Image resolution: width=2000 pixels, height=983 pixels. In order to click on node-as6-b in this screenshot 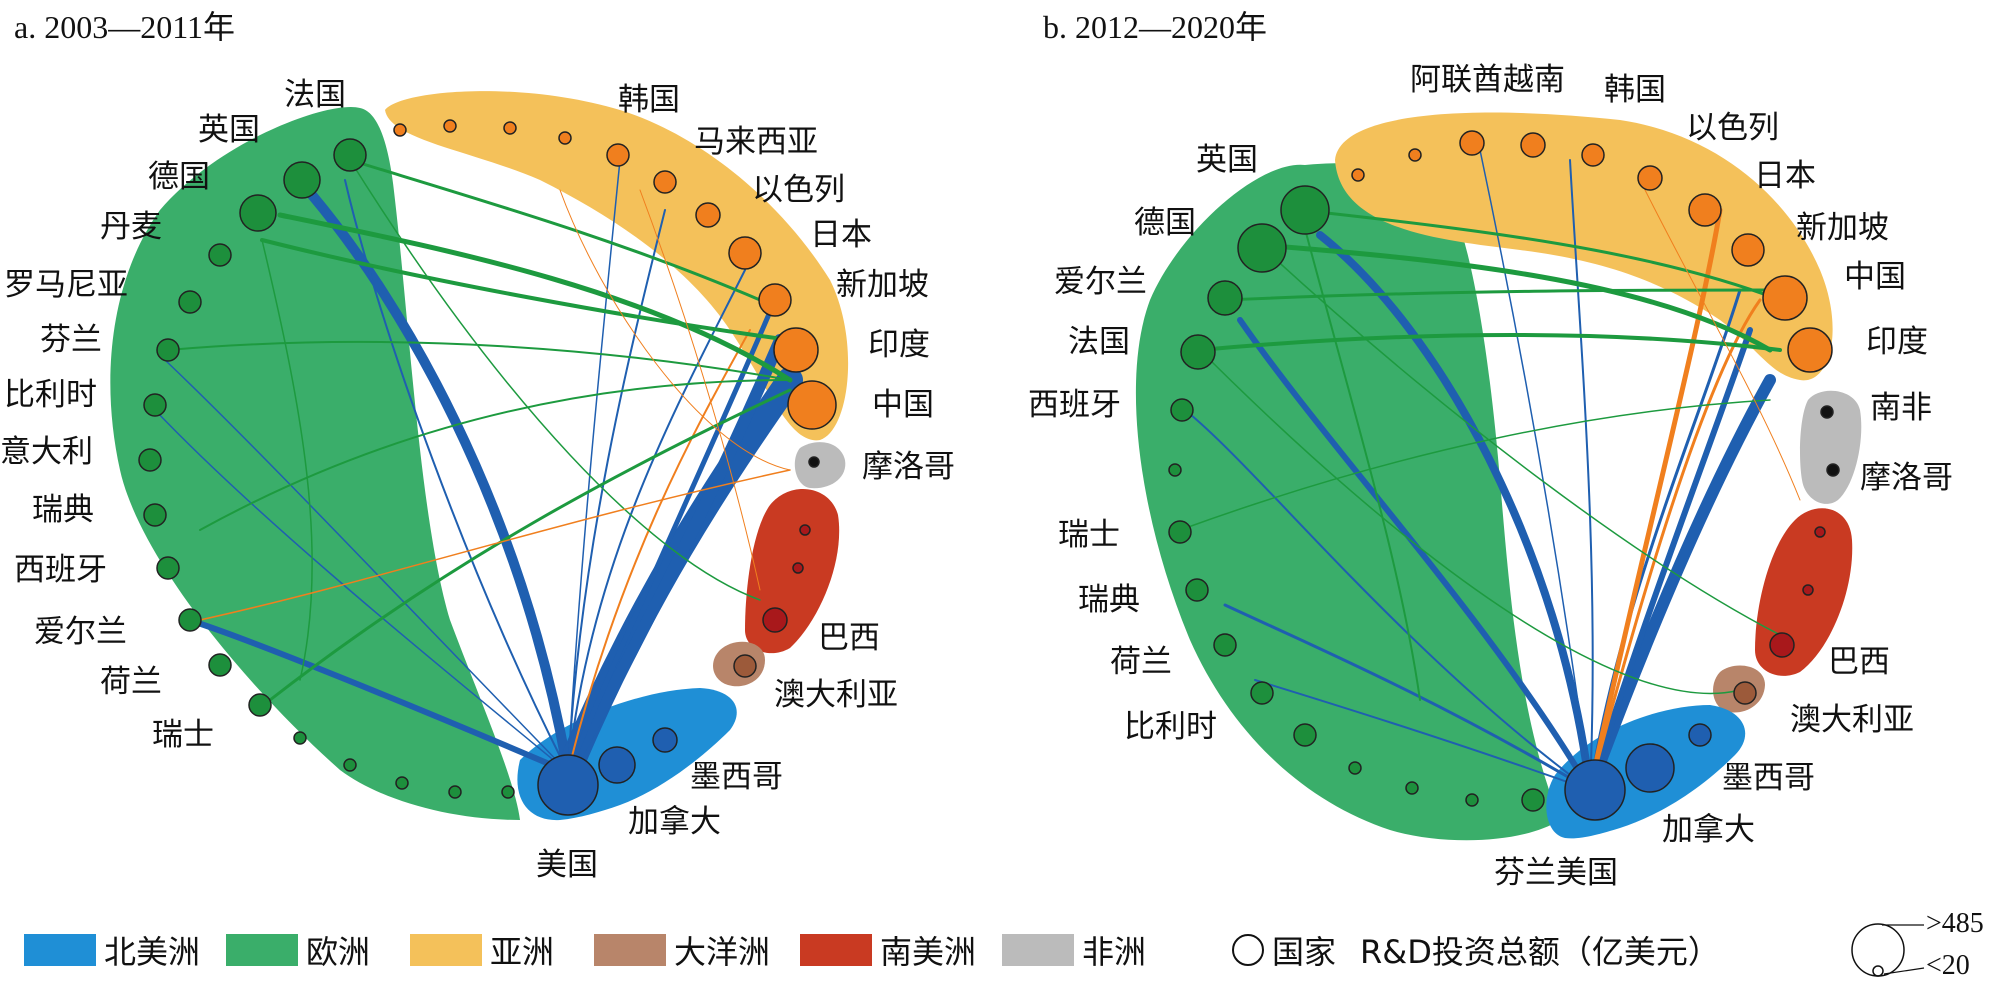, I will do `click(1358, 175)`.